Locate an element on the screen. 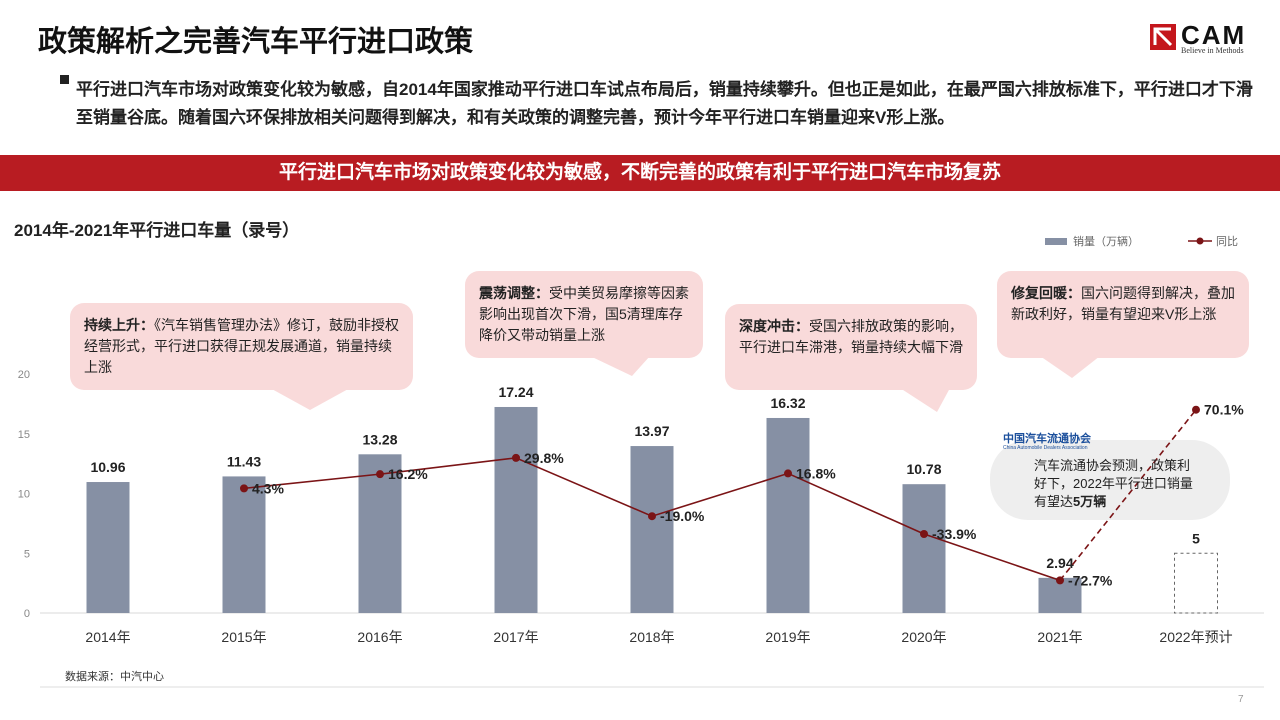 This screenshot has width=1280, height=720. note-bg is located at coordinates (1110, 480).